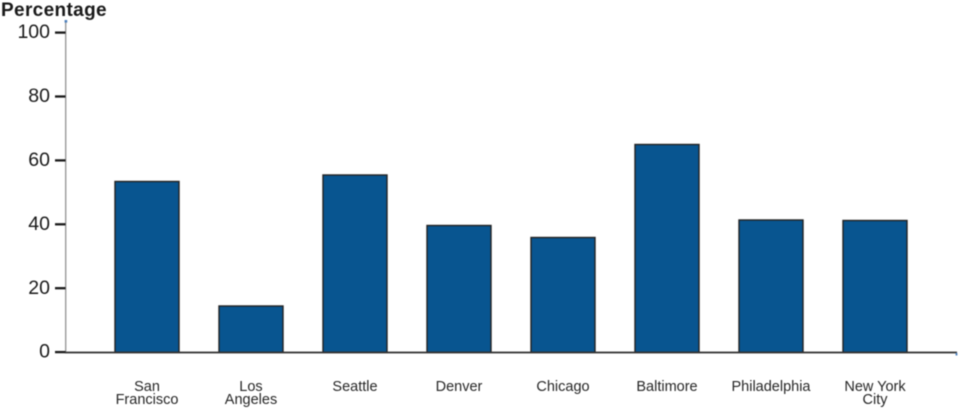 This screenshot has height=409, width=960. I want to click on svg-text: 40, so click(39, 224).